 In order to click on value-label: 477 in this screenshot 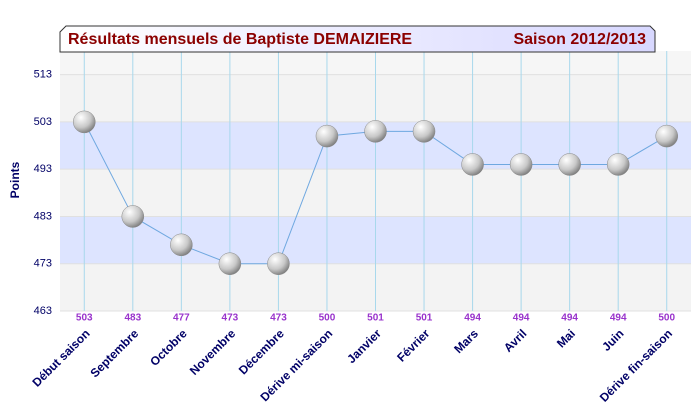, I will do `click(181, 318)`.